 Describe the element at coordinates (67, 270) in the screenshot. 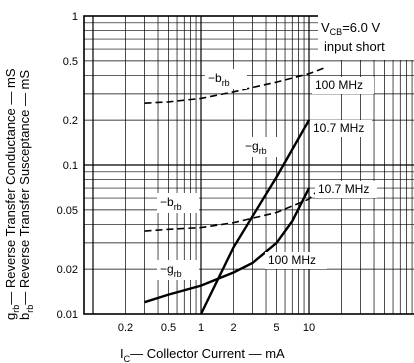

I see `y-tick-label: 0.02` at that location.